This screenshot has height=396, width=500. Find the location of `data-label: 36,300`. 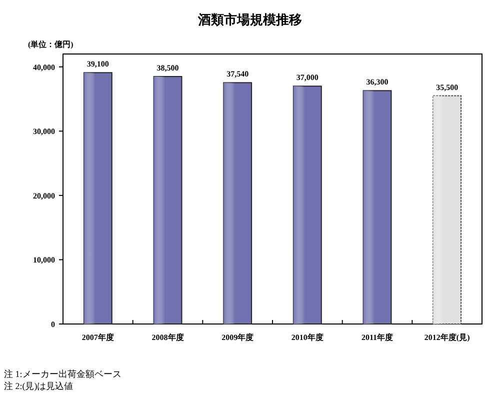

data-label: 36,300 is located at coordinates (377, 82).